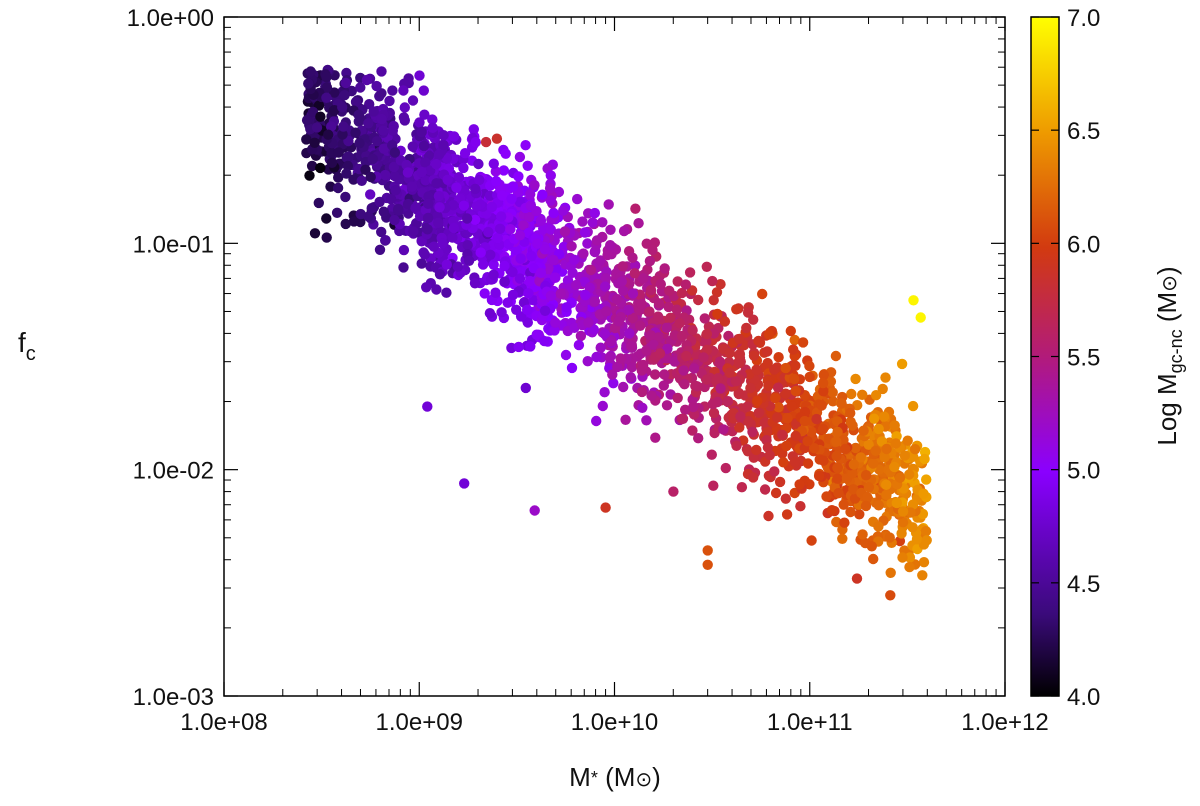 The image size is (1200, 806). What do you see at coordinates (1083, 358) in the screenshot?
I see `colorbar-tick-label: 5.5` at bounding box center [1083, 358].